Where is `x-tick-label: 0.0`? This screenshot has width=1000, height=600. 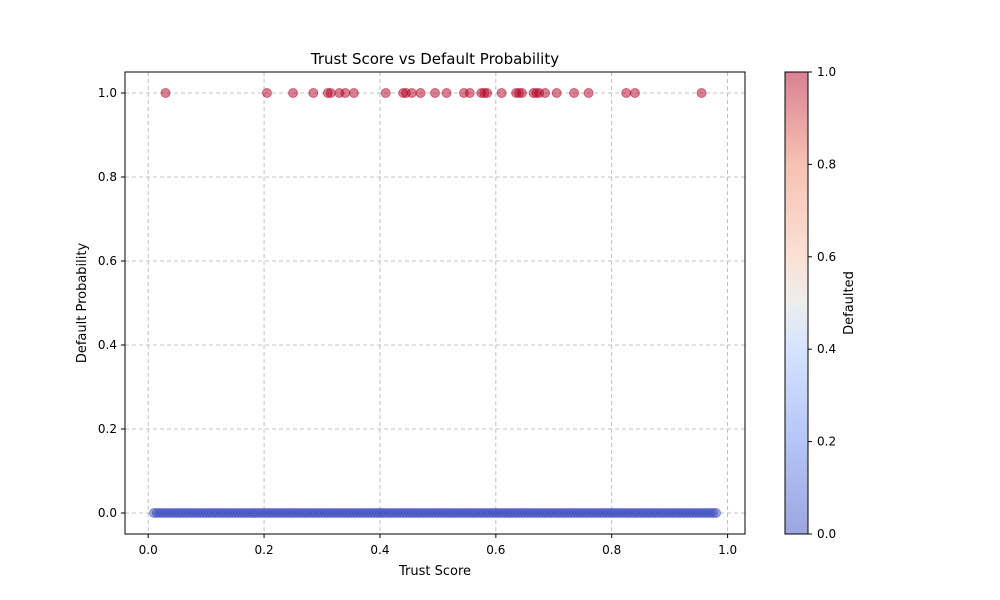 x-tick-label: 0.0 is located at coordinates (148, 550).